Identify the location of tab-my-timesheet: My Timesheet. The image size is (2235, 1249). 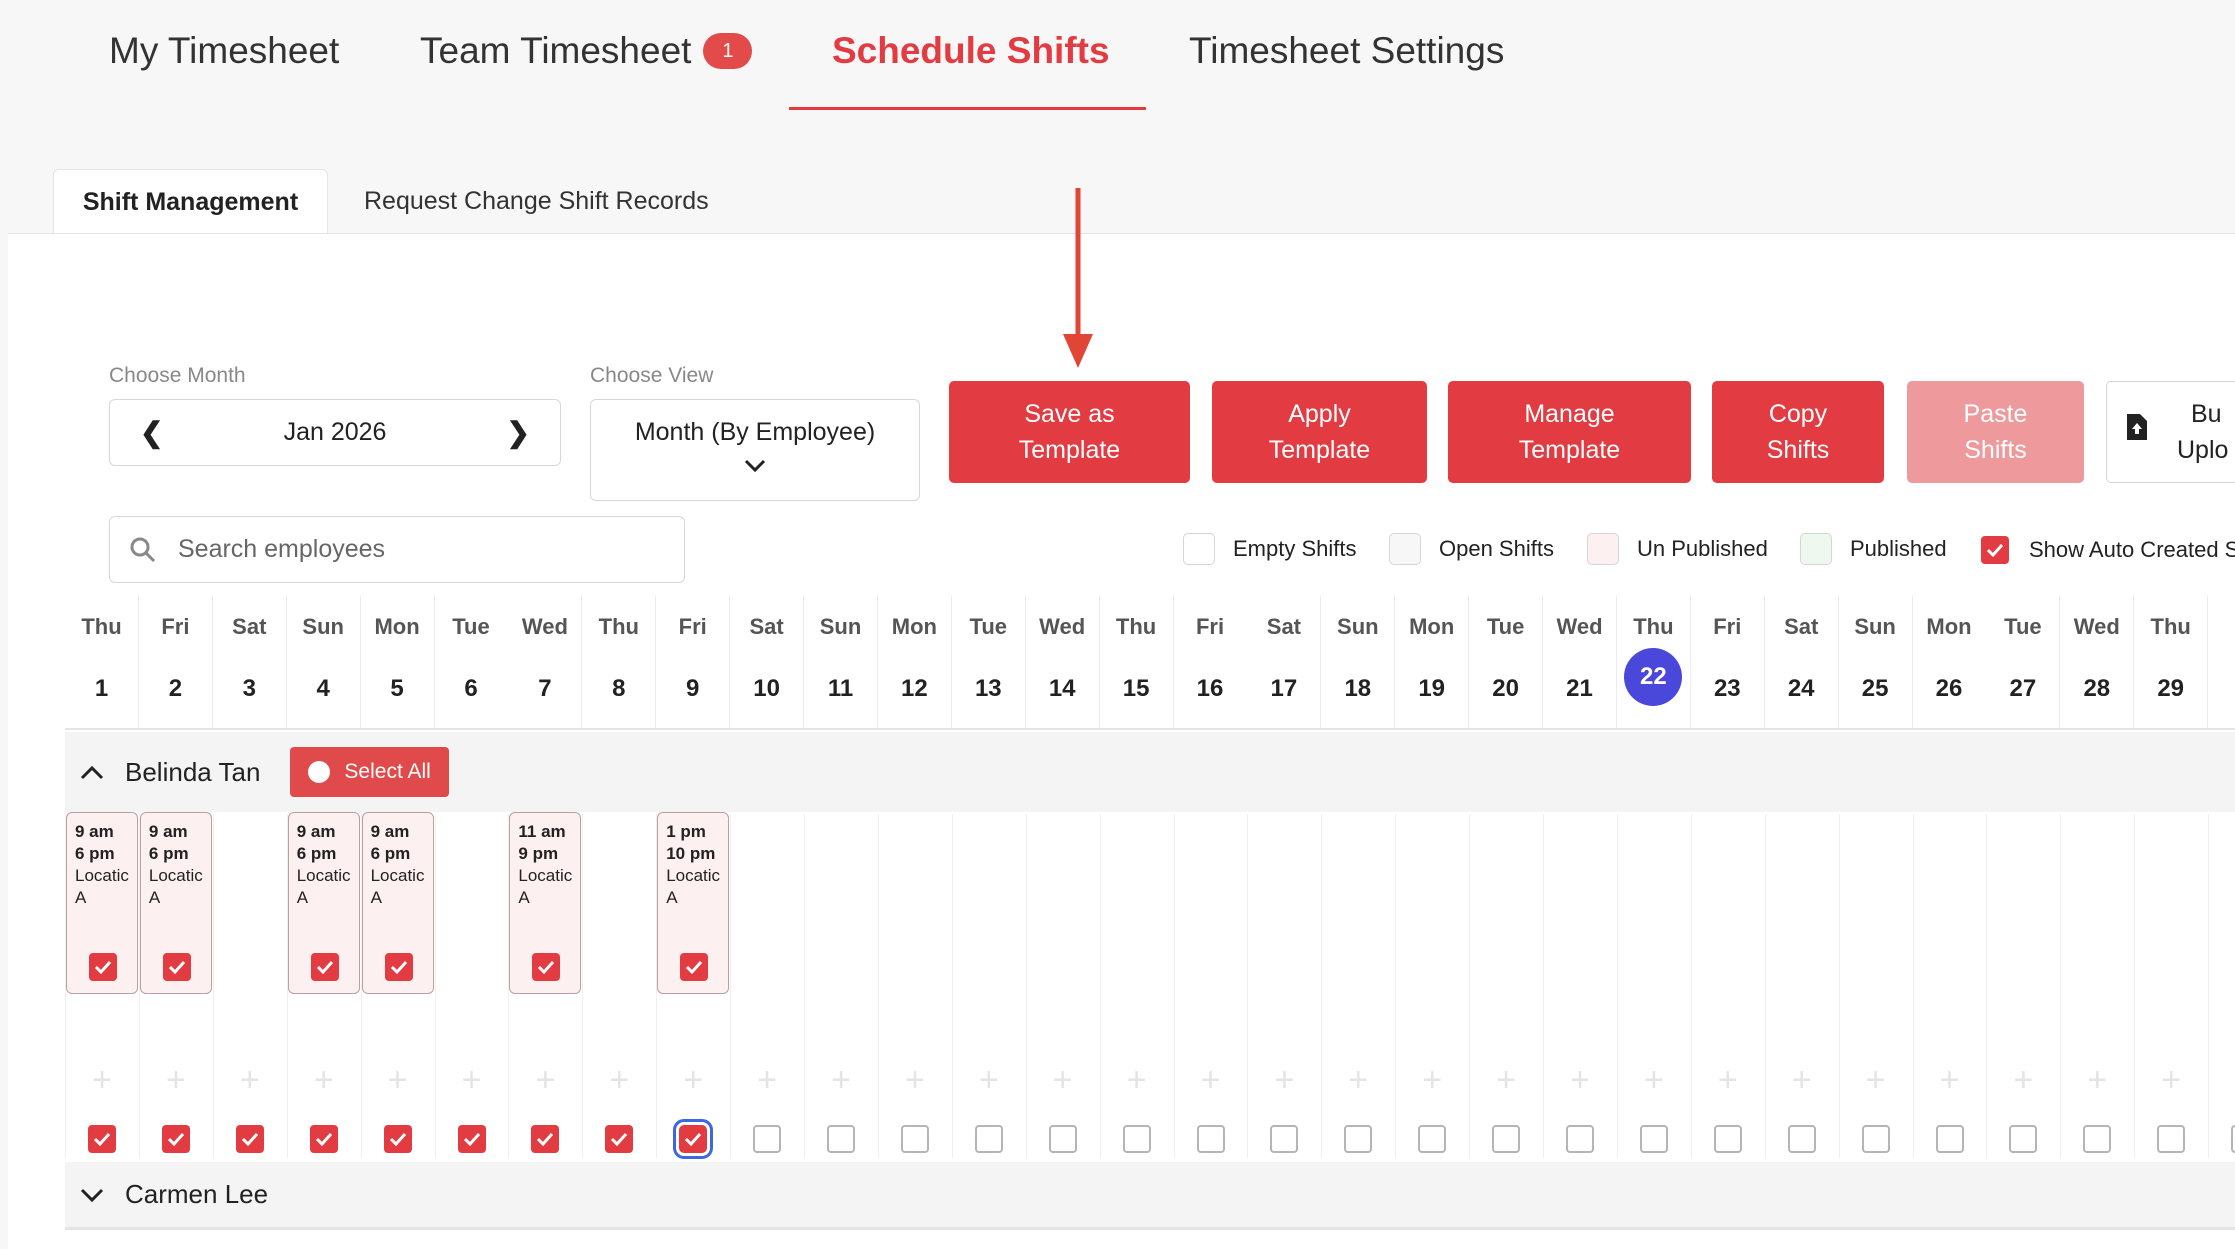
(224, 50).